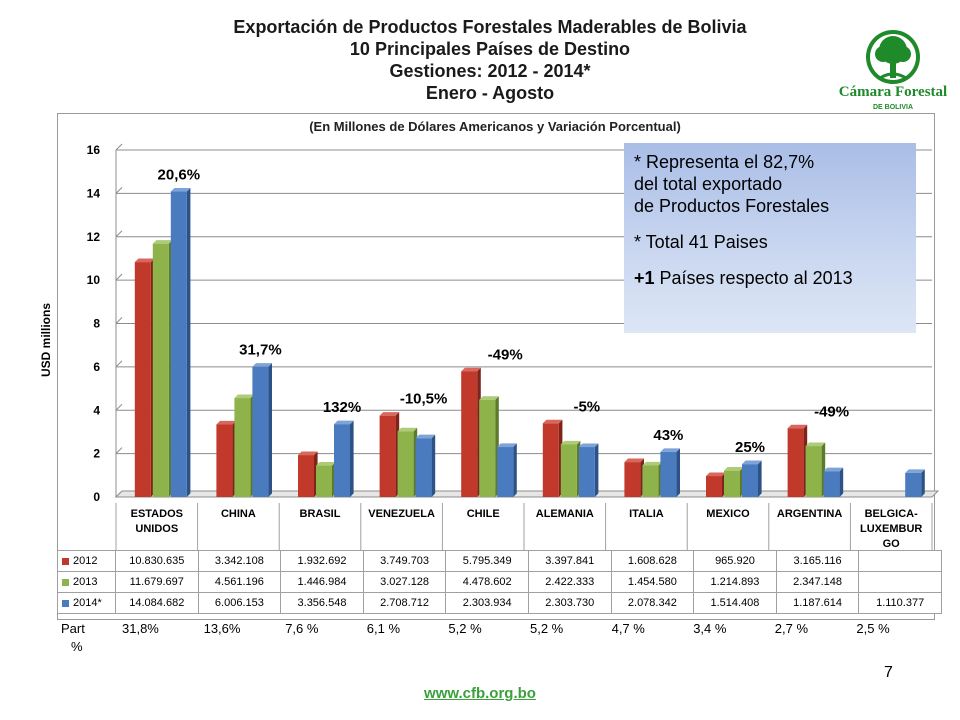  Describe the element at coordinates (728, 514) in the screenshot. I see `x-tick-label: MEXICO` at that location.